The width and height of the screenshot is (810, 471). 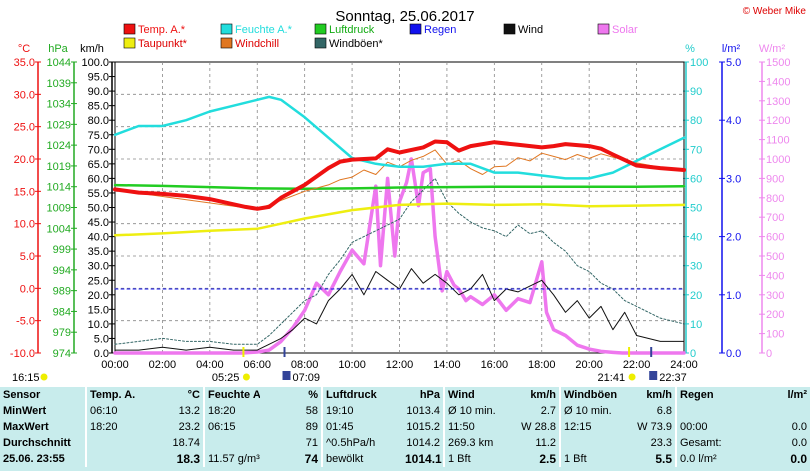 What do you see at coordinates (778, 82) in the screenshot?
I see `solar-axis-tick-label: 1400` at bounding box center [778, 82].